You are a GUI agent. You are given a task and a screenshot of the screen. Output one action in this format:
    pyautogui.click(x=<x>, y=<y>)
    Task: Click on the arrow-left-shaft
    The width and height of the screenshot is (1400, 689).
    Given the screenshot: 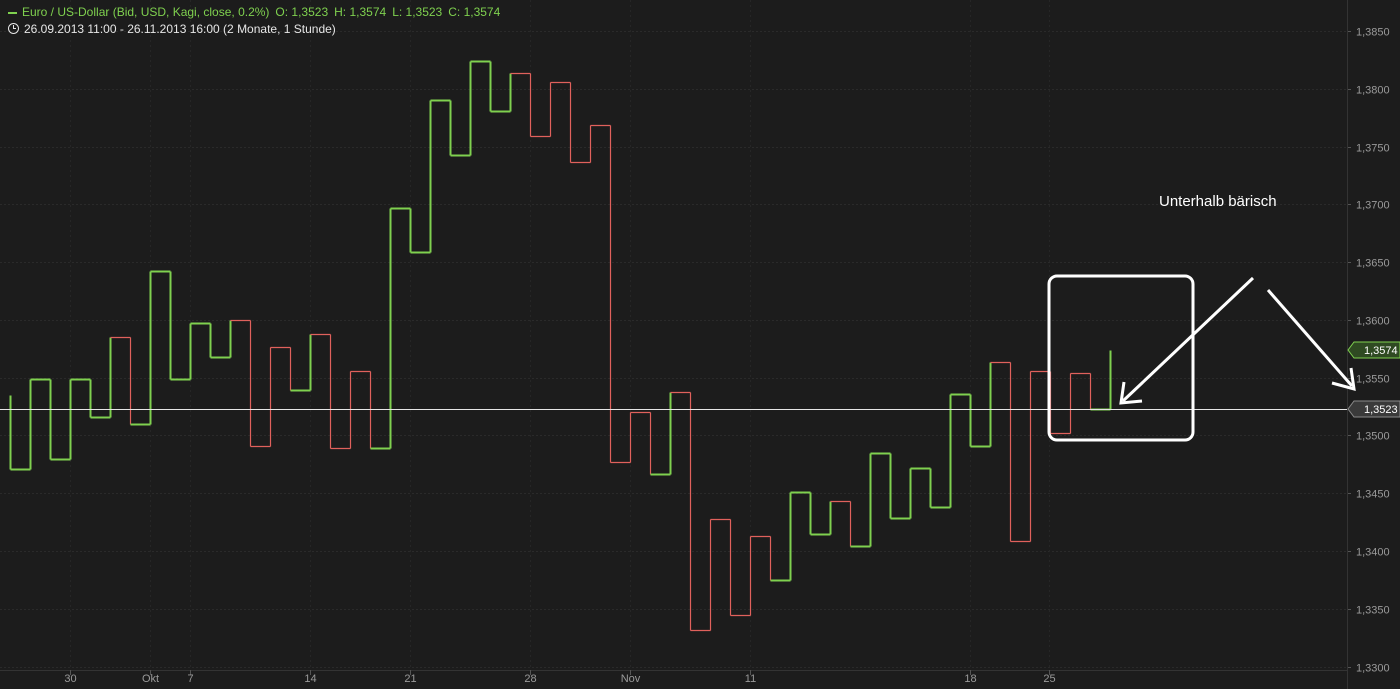 What is the action you would take?
    pyautogui.click(x=1188, y=339)
    